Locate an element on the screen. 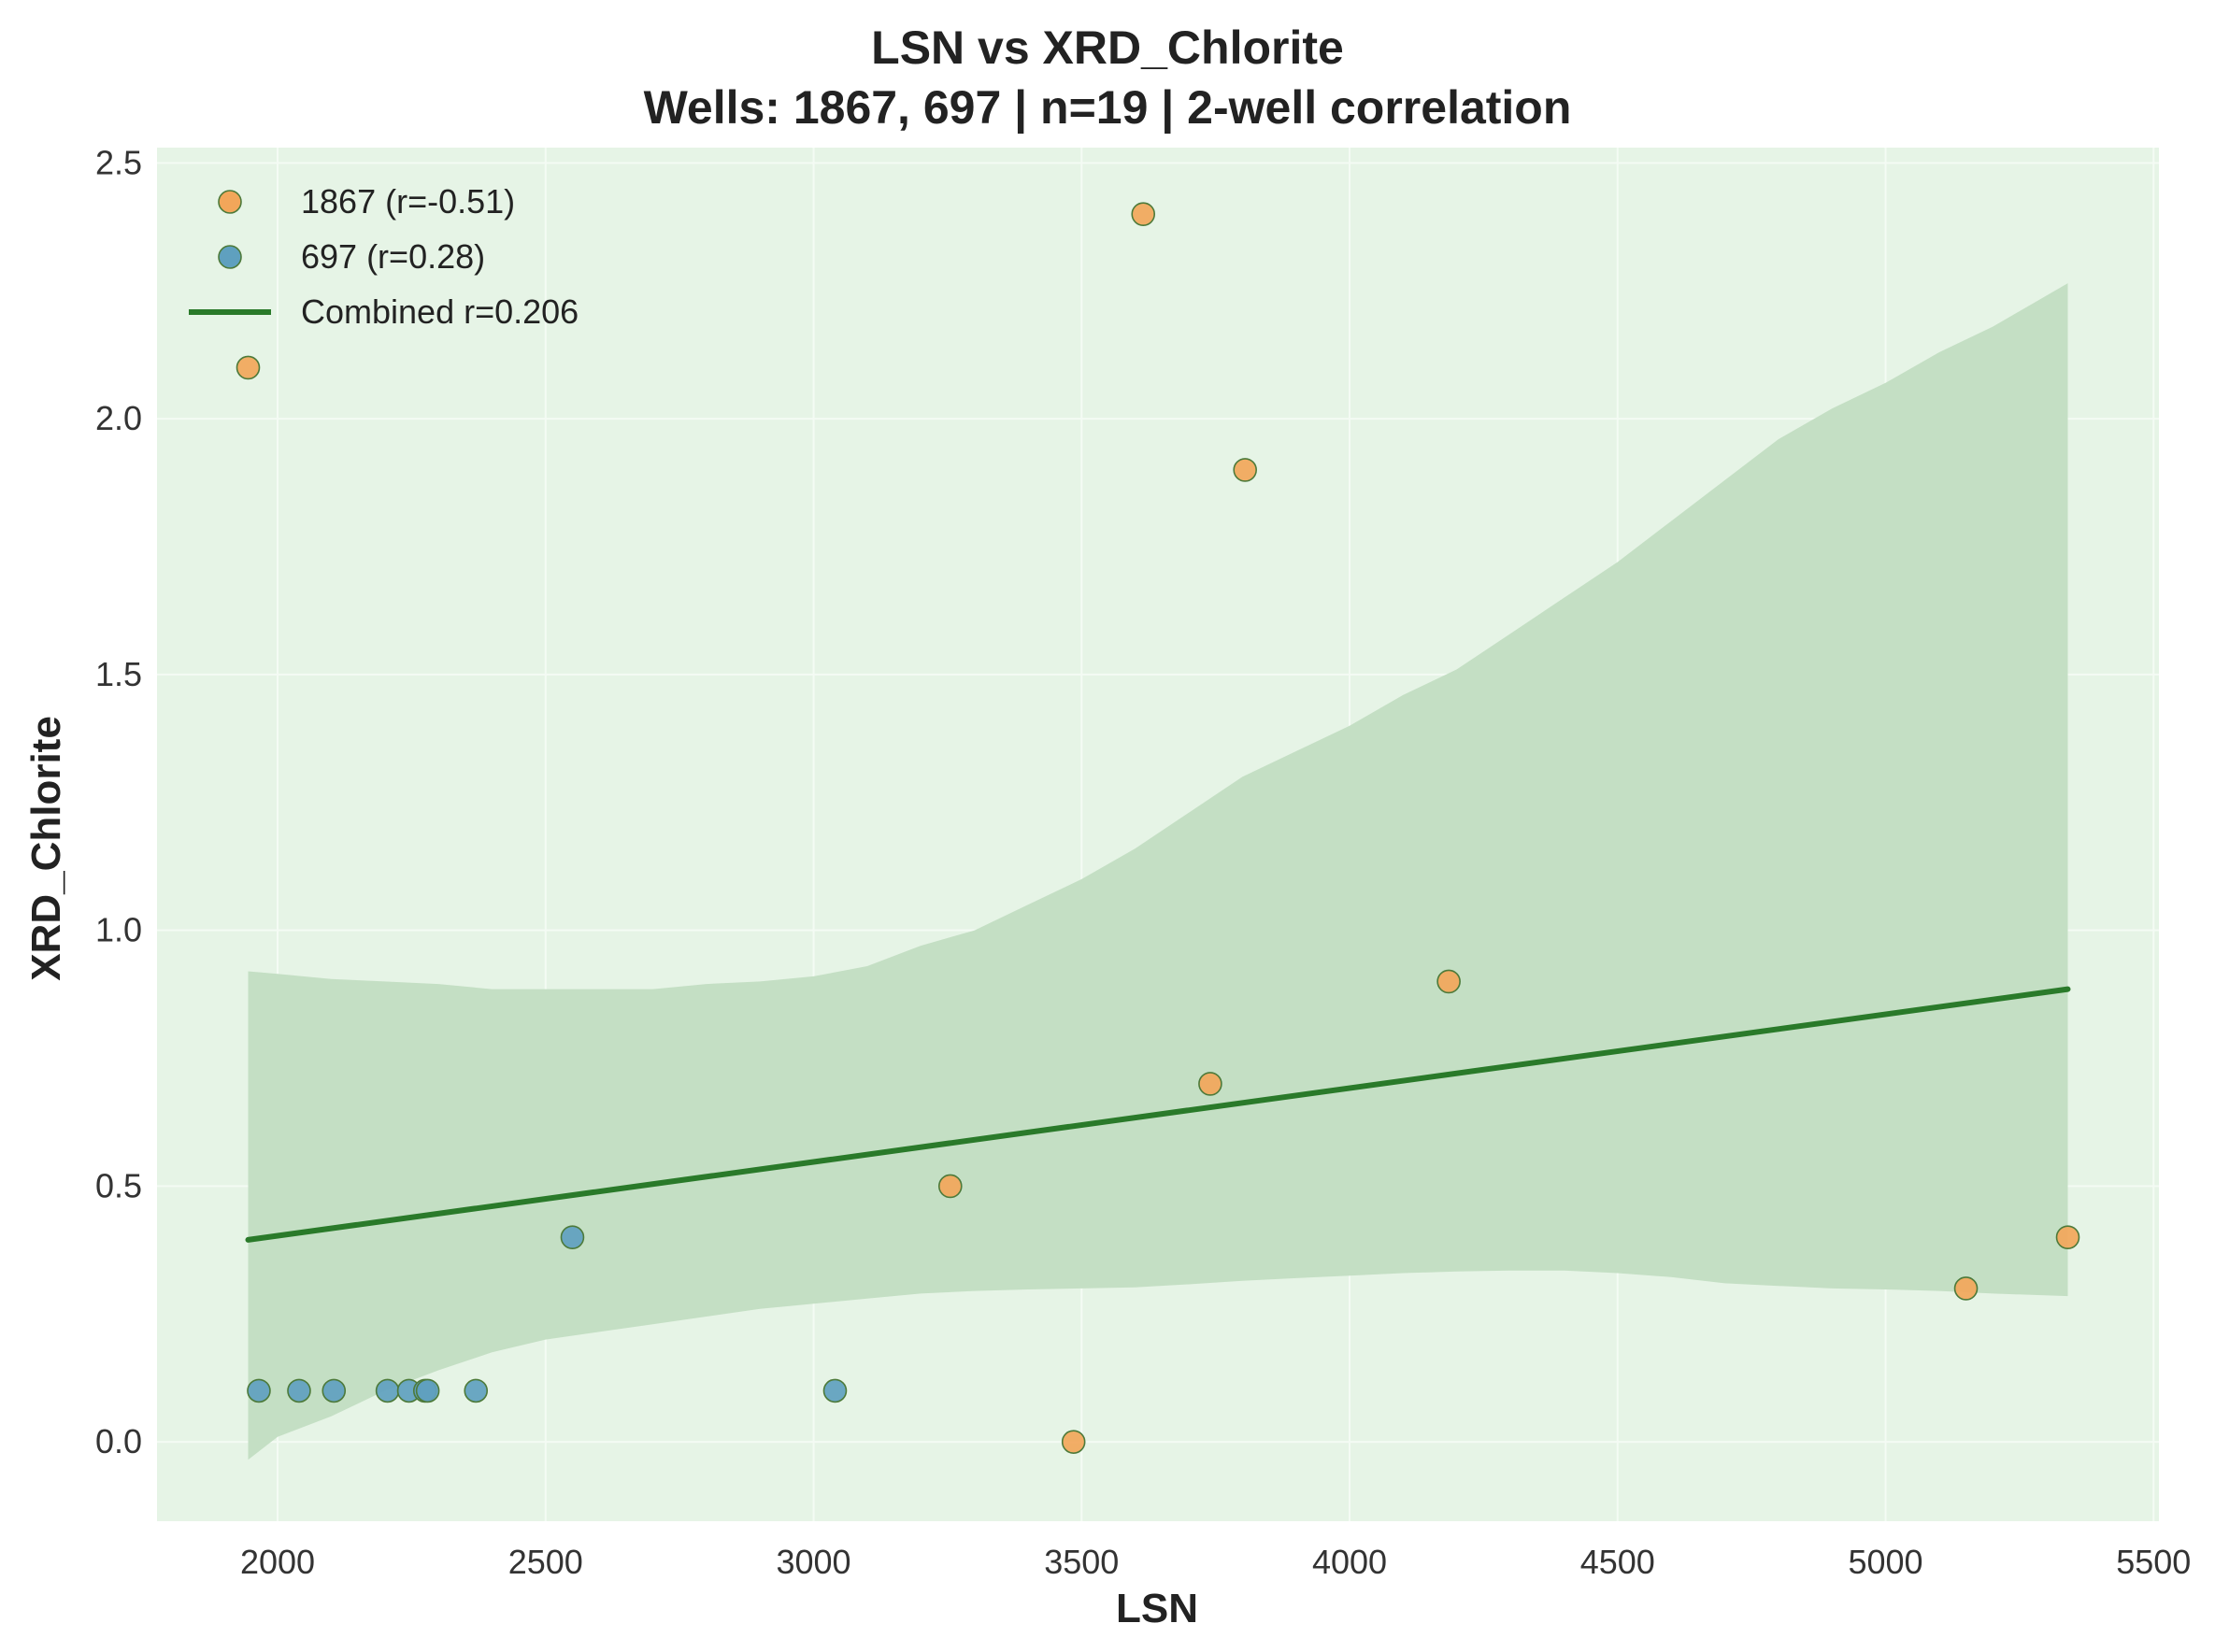  y-tick-label: 1.5 is located at coordinates (118, 674).